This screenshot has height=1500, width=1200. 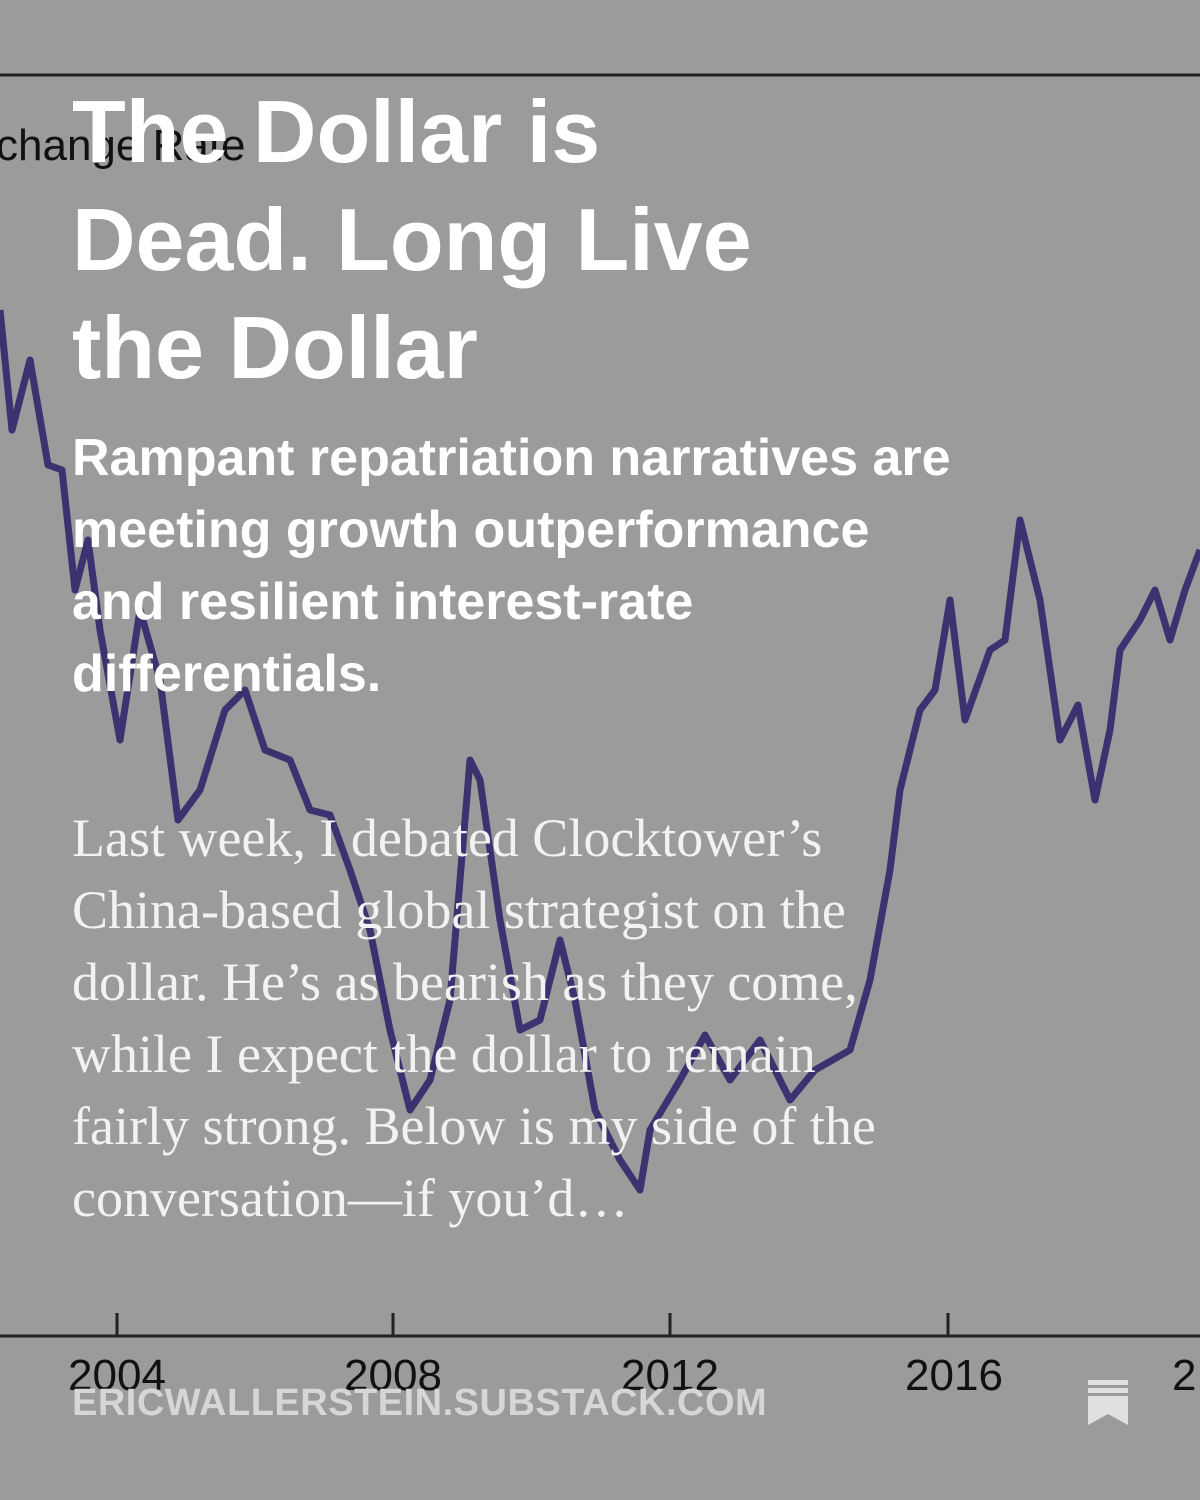 I want to click on tick-marks, so click(x=532, y=1324).